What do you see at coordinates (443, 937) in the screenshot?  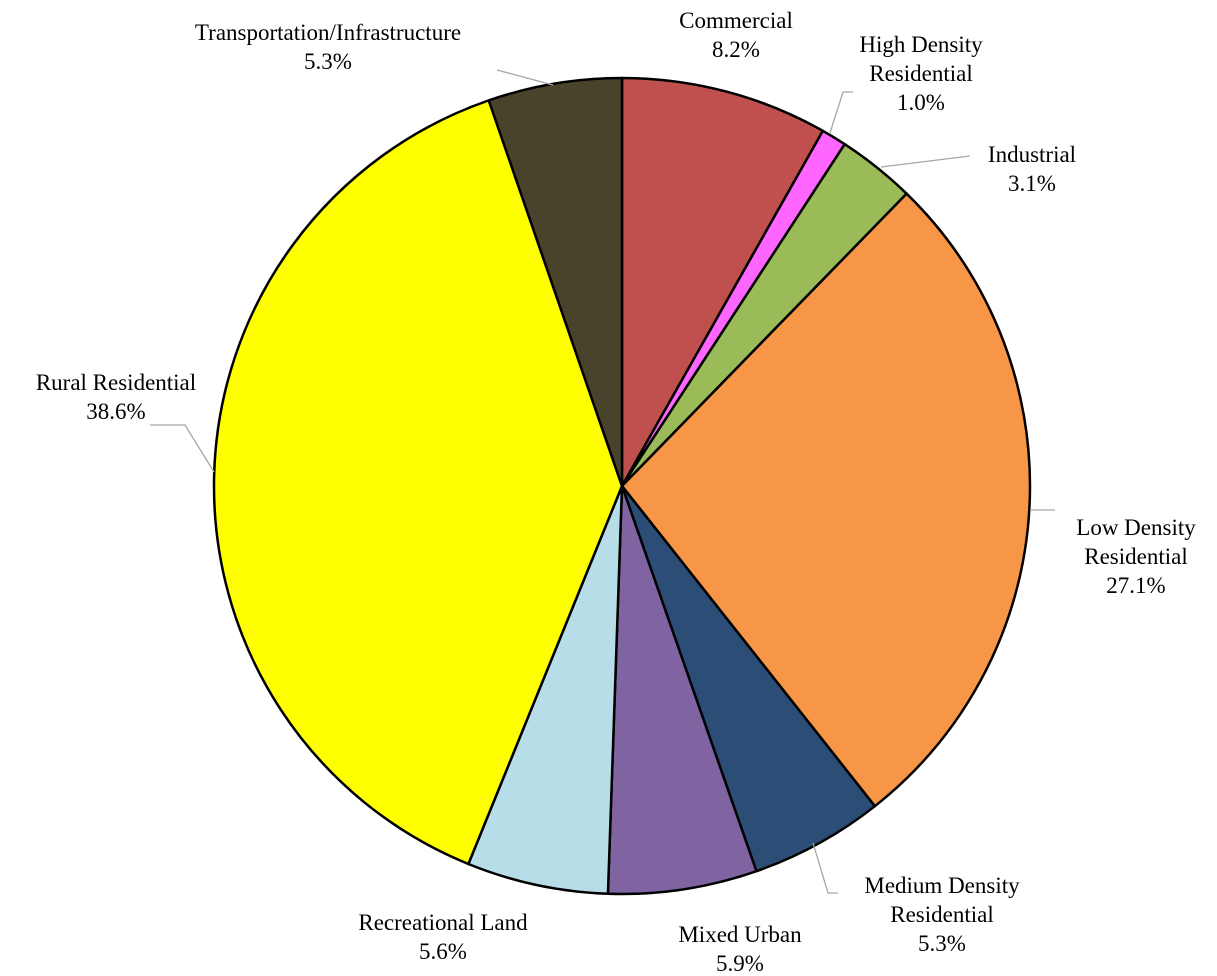 I see `slice-label-recreational-land: Recreational Land 5.6%` at bounding box center [443, 937].